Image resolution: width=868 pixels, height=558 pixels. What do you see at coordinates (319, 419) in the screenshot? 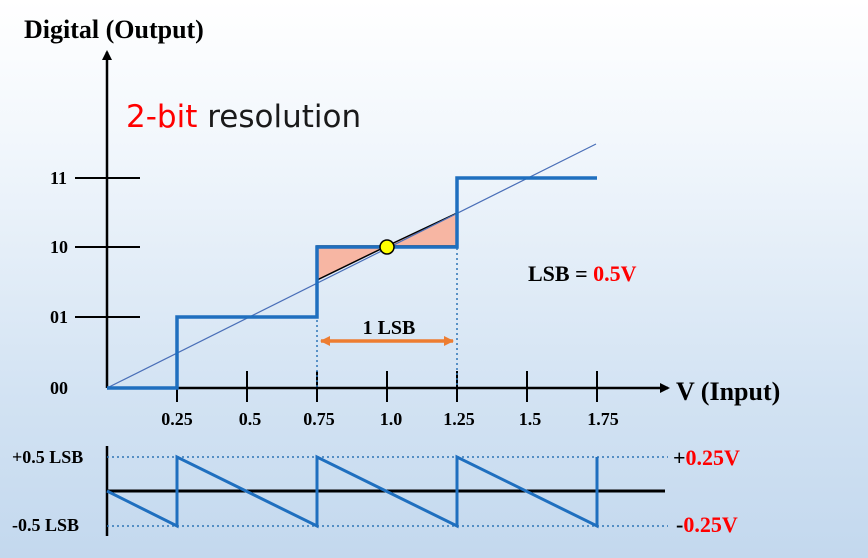
I see `x-tick-label-0.75: 0.75` at bounding box center [319, 419].